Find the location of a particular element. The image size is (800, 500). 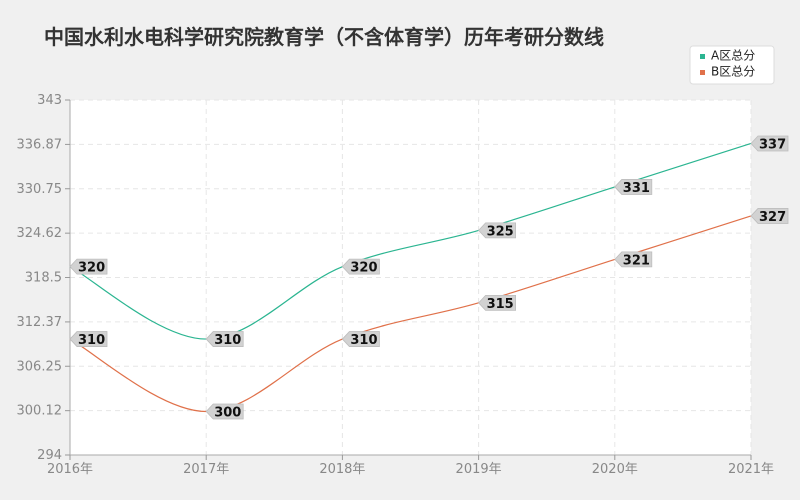

data-label: 337 is located at coordinates (769, 143).